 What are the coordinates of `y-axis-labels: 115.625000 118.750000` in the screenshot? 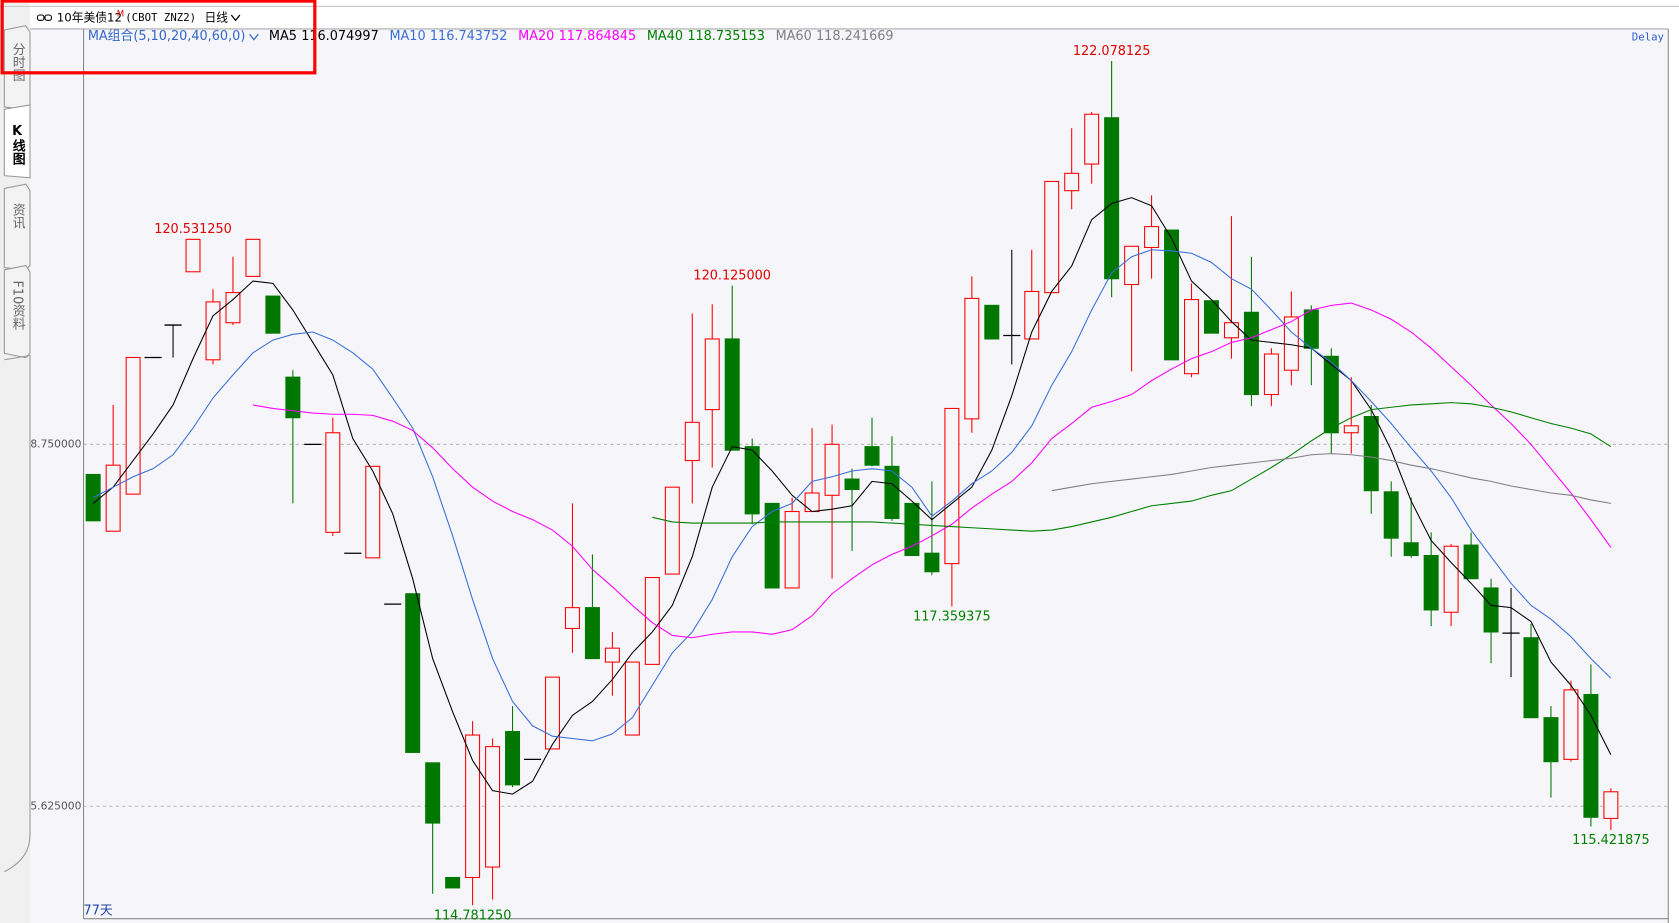 It's located at (49, 624).